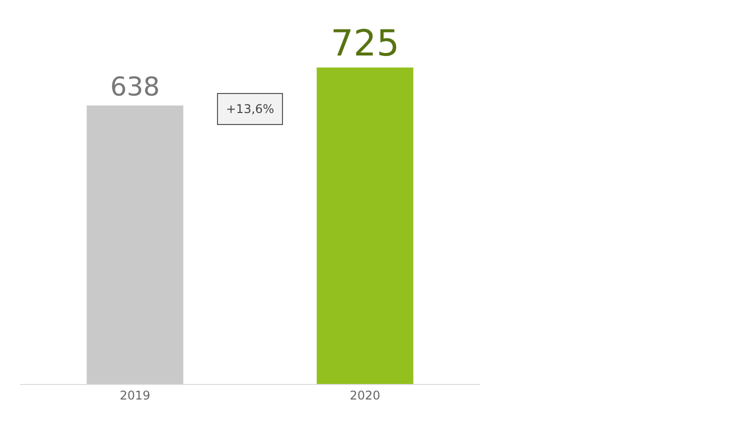 The height and width of the screenshot is (434, 740). Describe the element at coordinates (365, 395) in the screenshot. I see `x-tick-label: 2020` at that location.